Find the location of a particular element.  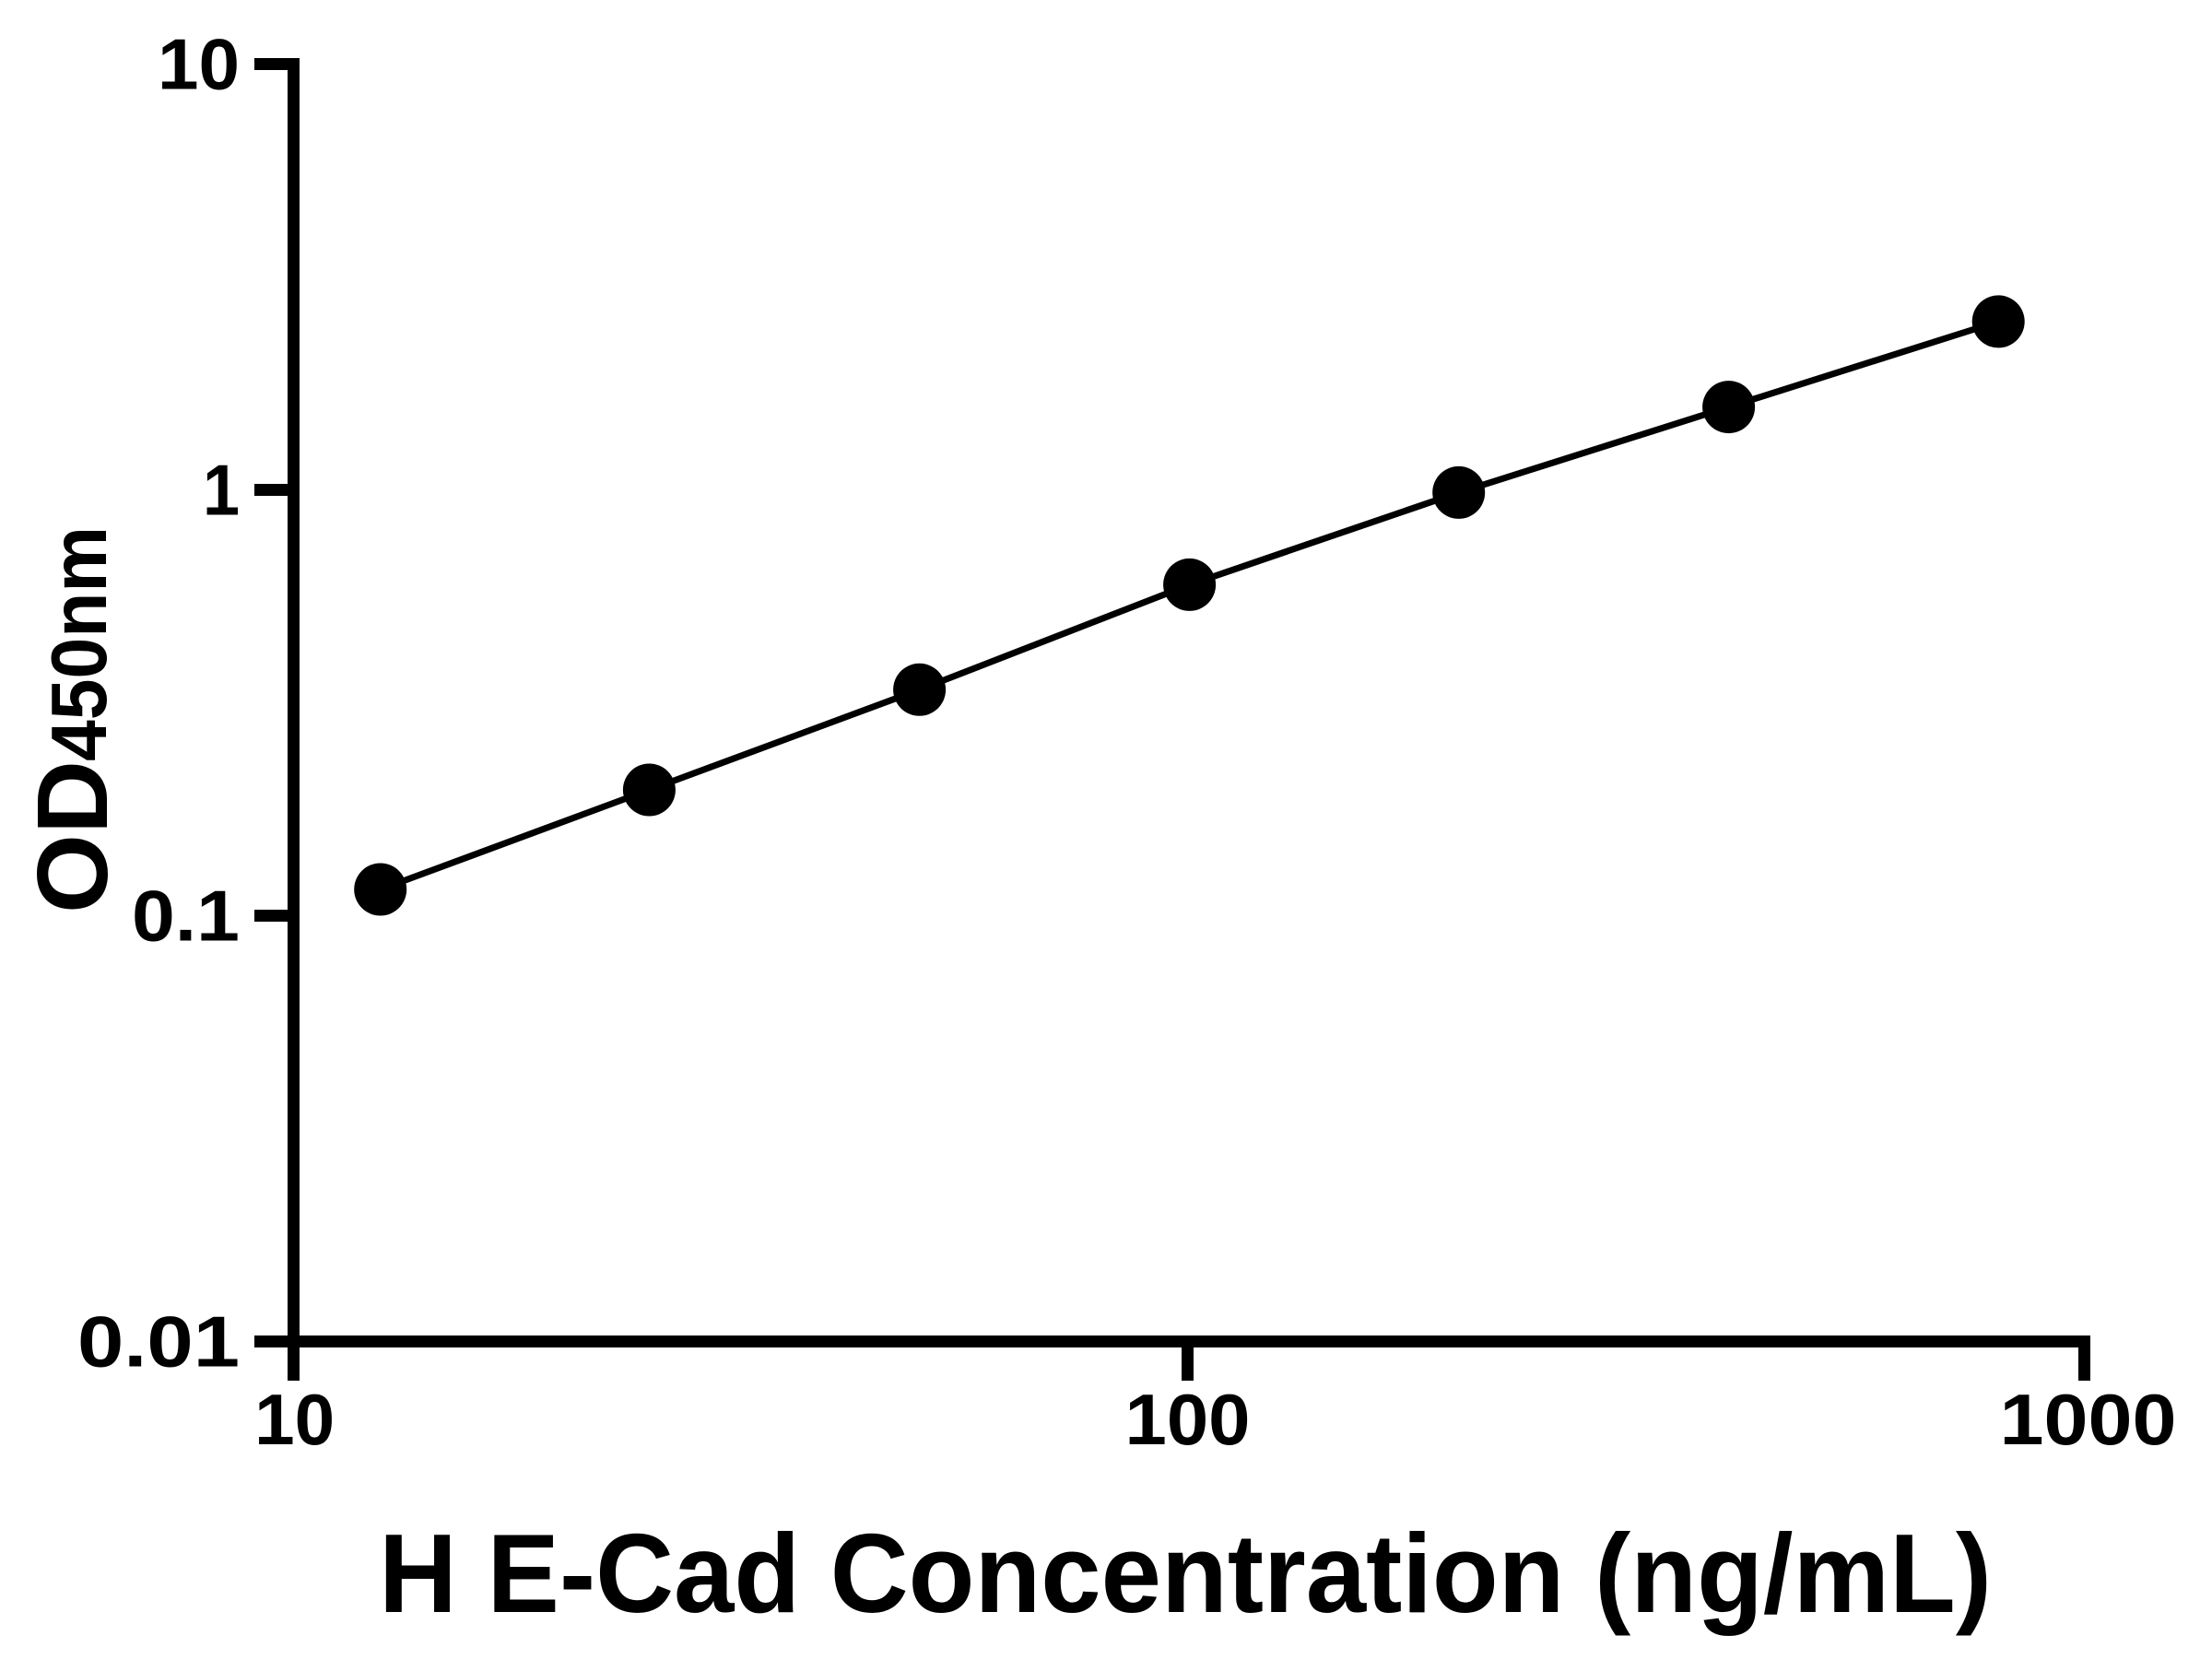

svg-text: OD is located at coordinates (73, 836).